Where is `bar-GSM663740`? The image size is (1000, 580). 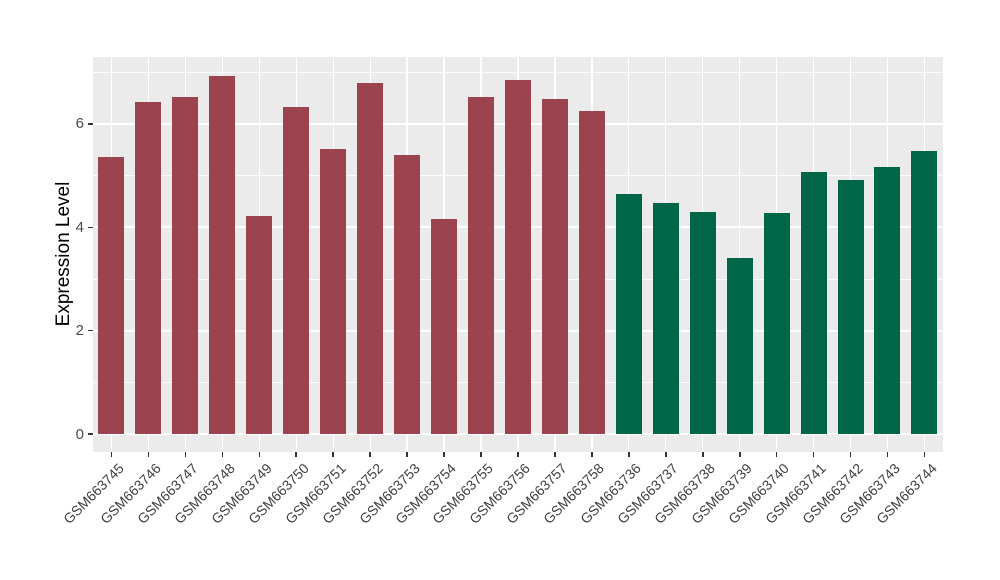 bar-GSM663740 is located at coordinates (776, 323).